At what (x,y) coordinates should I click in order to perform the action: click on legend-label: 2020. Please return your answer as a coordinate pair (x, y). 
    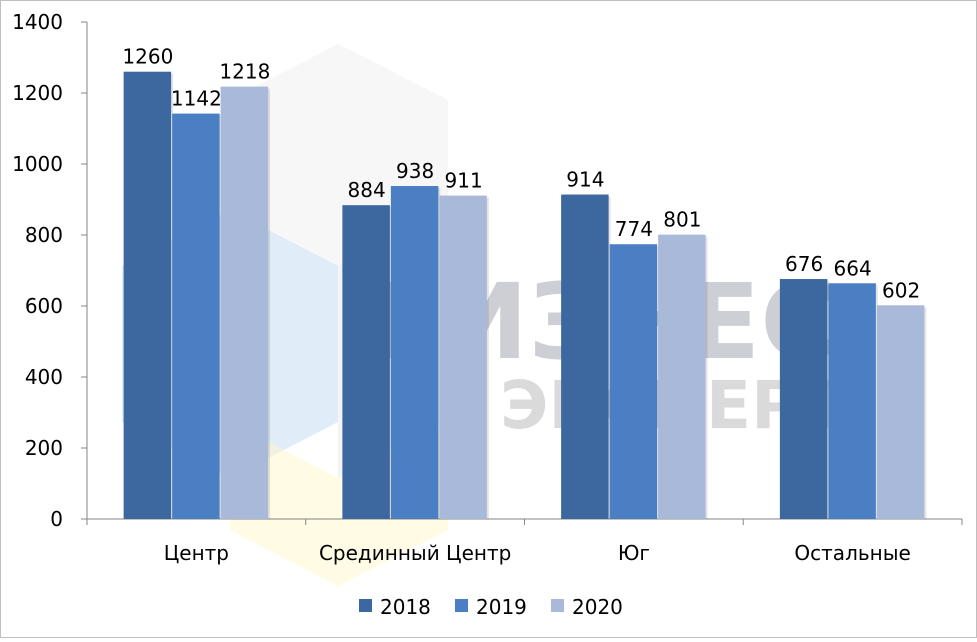
    Looking at the image, I should click on (597, 607).